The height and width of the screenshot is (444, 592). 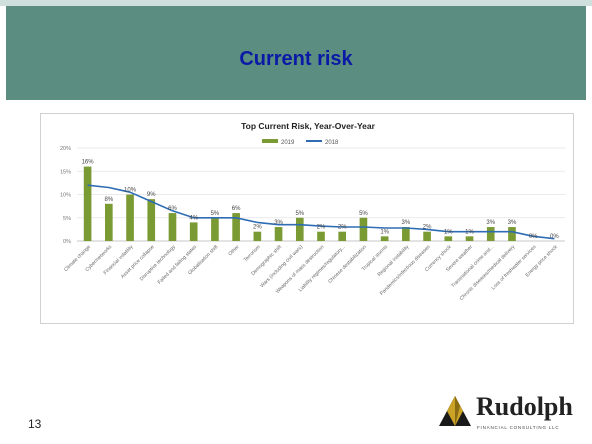 What do you see at coordinates (67, 219) in the screenshot?
I see `y-tick-label: 5%` at bounding box center [67, 219].